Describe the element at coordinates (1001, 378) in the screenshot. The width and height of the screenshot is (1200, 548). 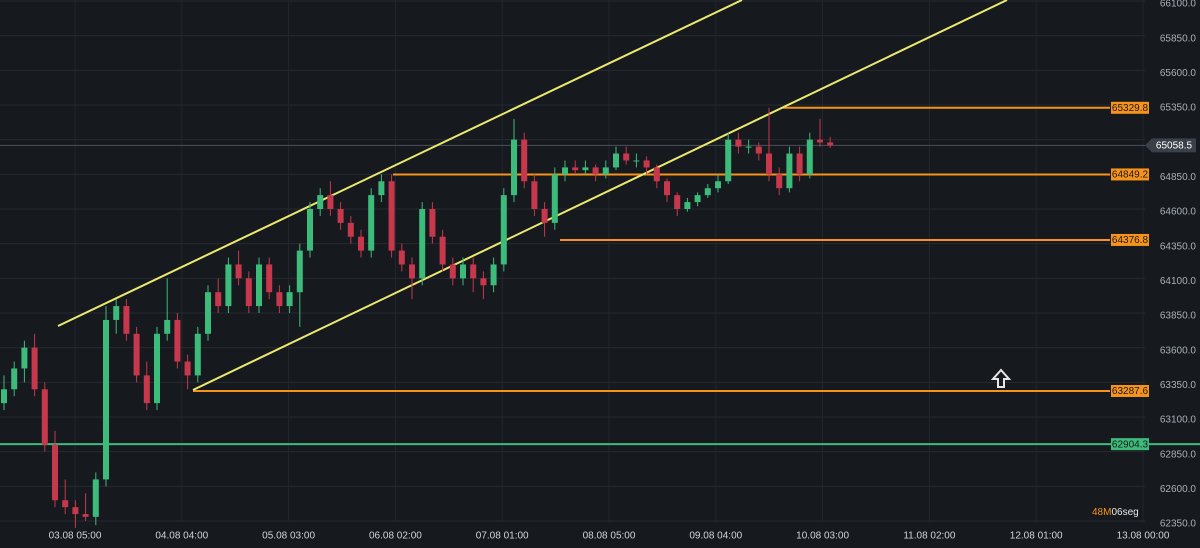
I see `up-arrow-icon` at that location.